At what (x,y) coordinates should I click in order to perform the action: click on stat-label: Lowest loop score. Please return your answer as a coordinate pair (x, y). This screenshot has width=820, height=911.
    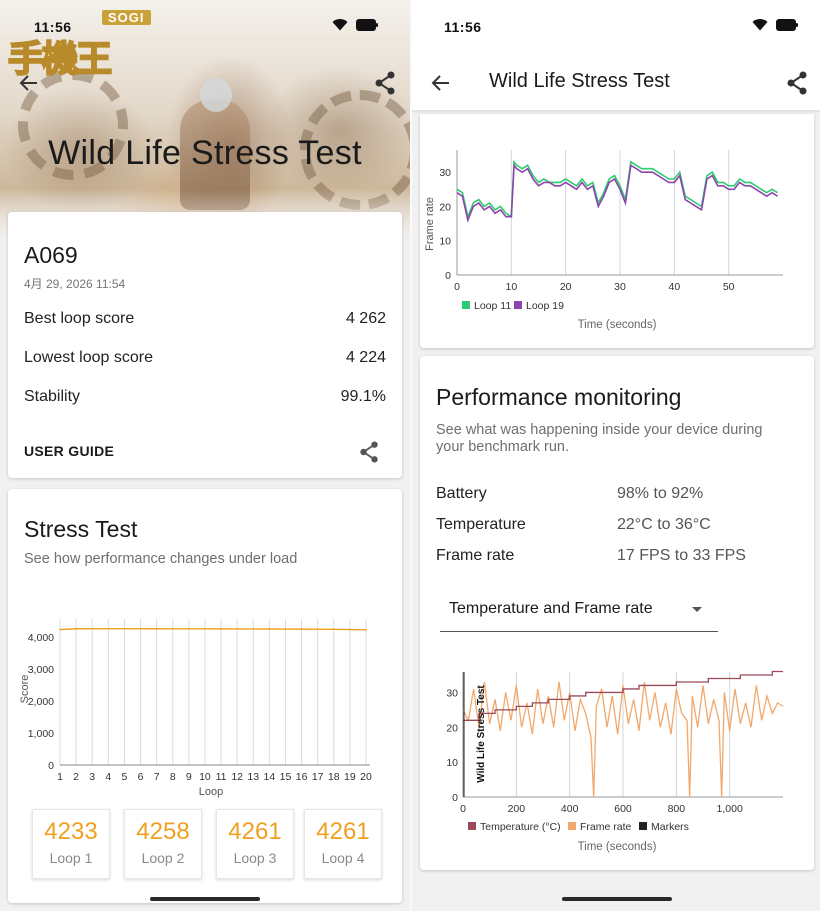
    Looking at the image, I should click on (88, 357).